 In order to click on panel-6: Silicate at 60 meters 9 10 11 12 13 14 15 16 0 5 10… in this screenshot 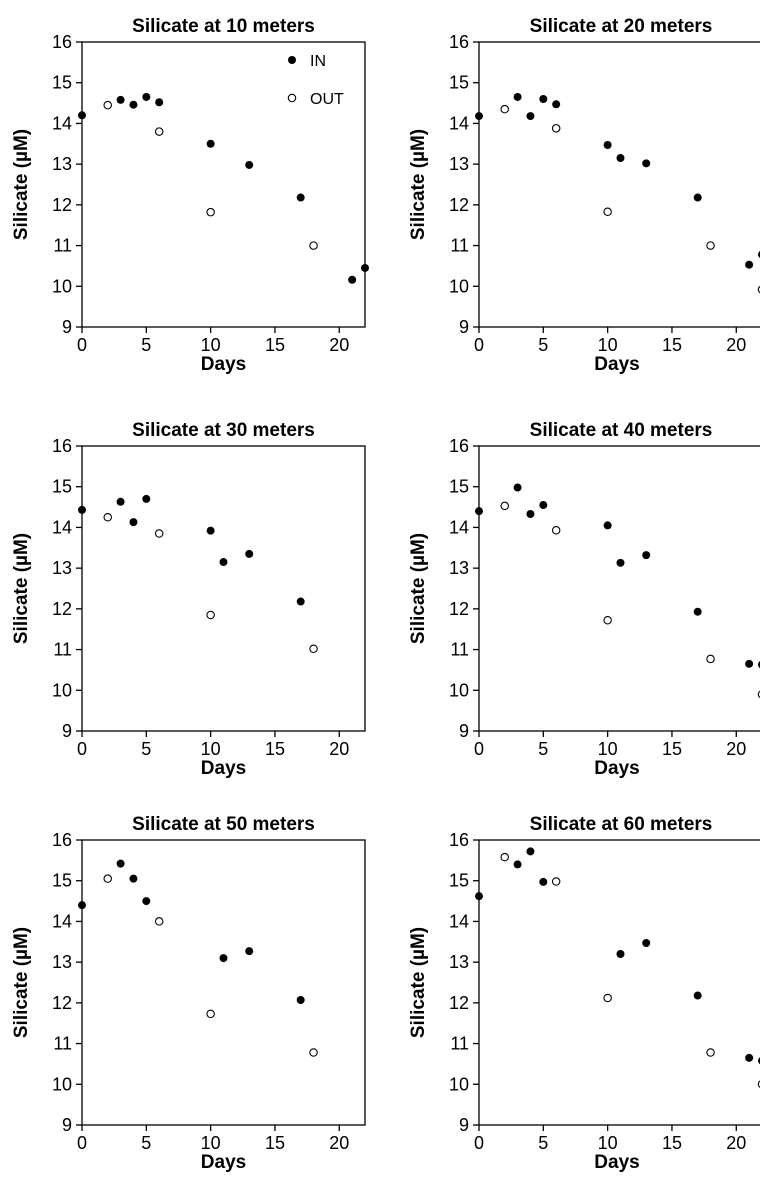, I will do `click(584, 993)`.